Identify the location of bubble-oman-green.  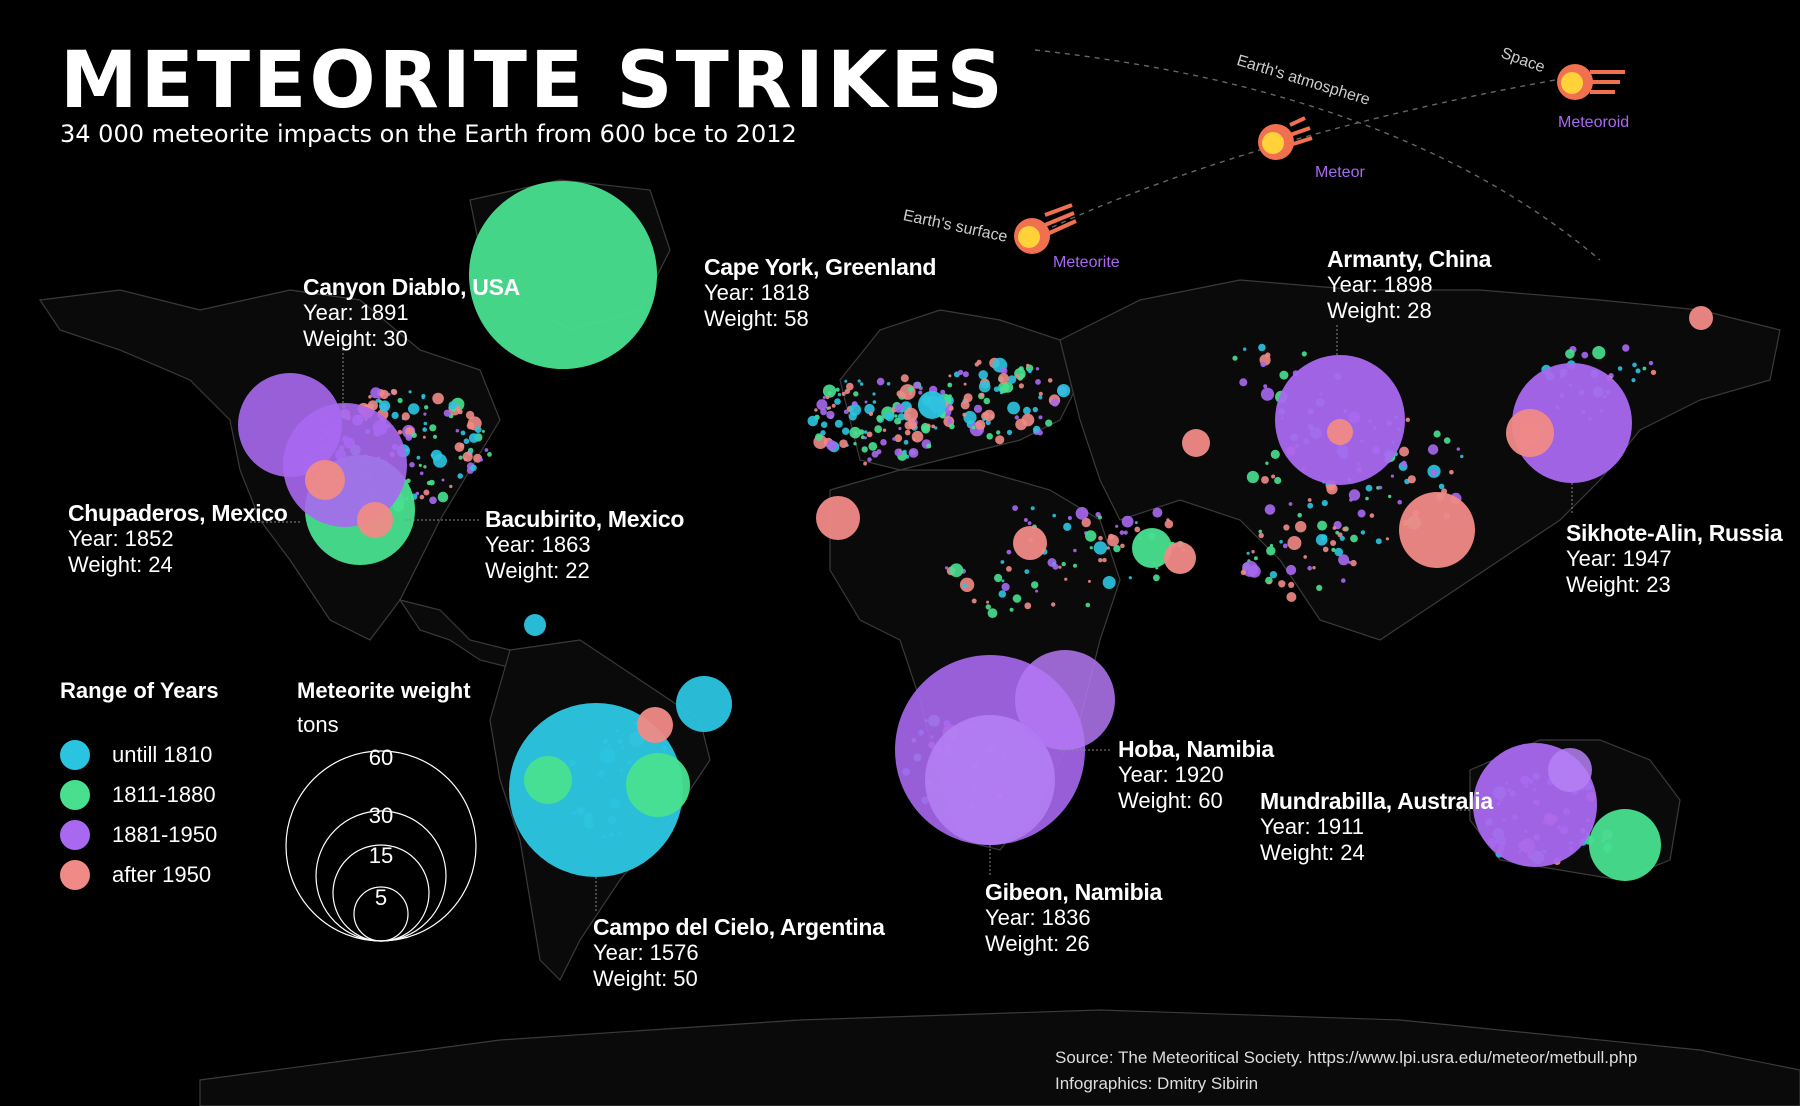
(1152, 548).